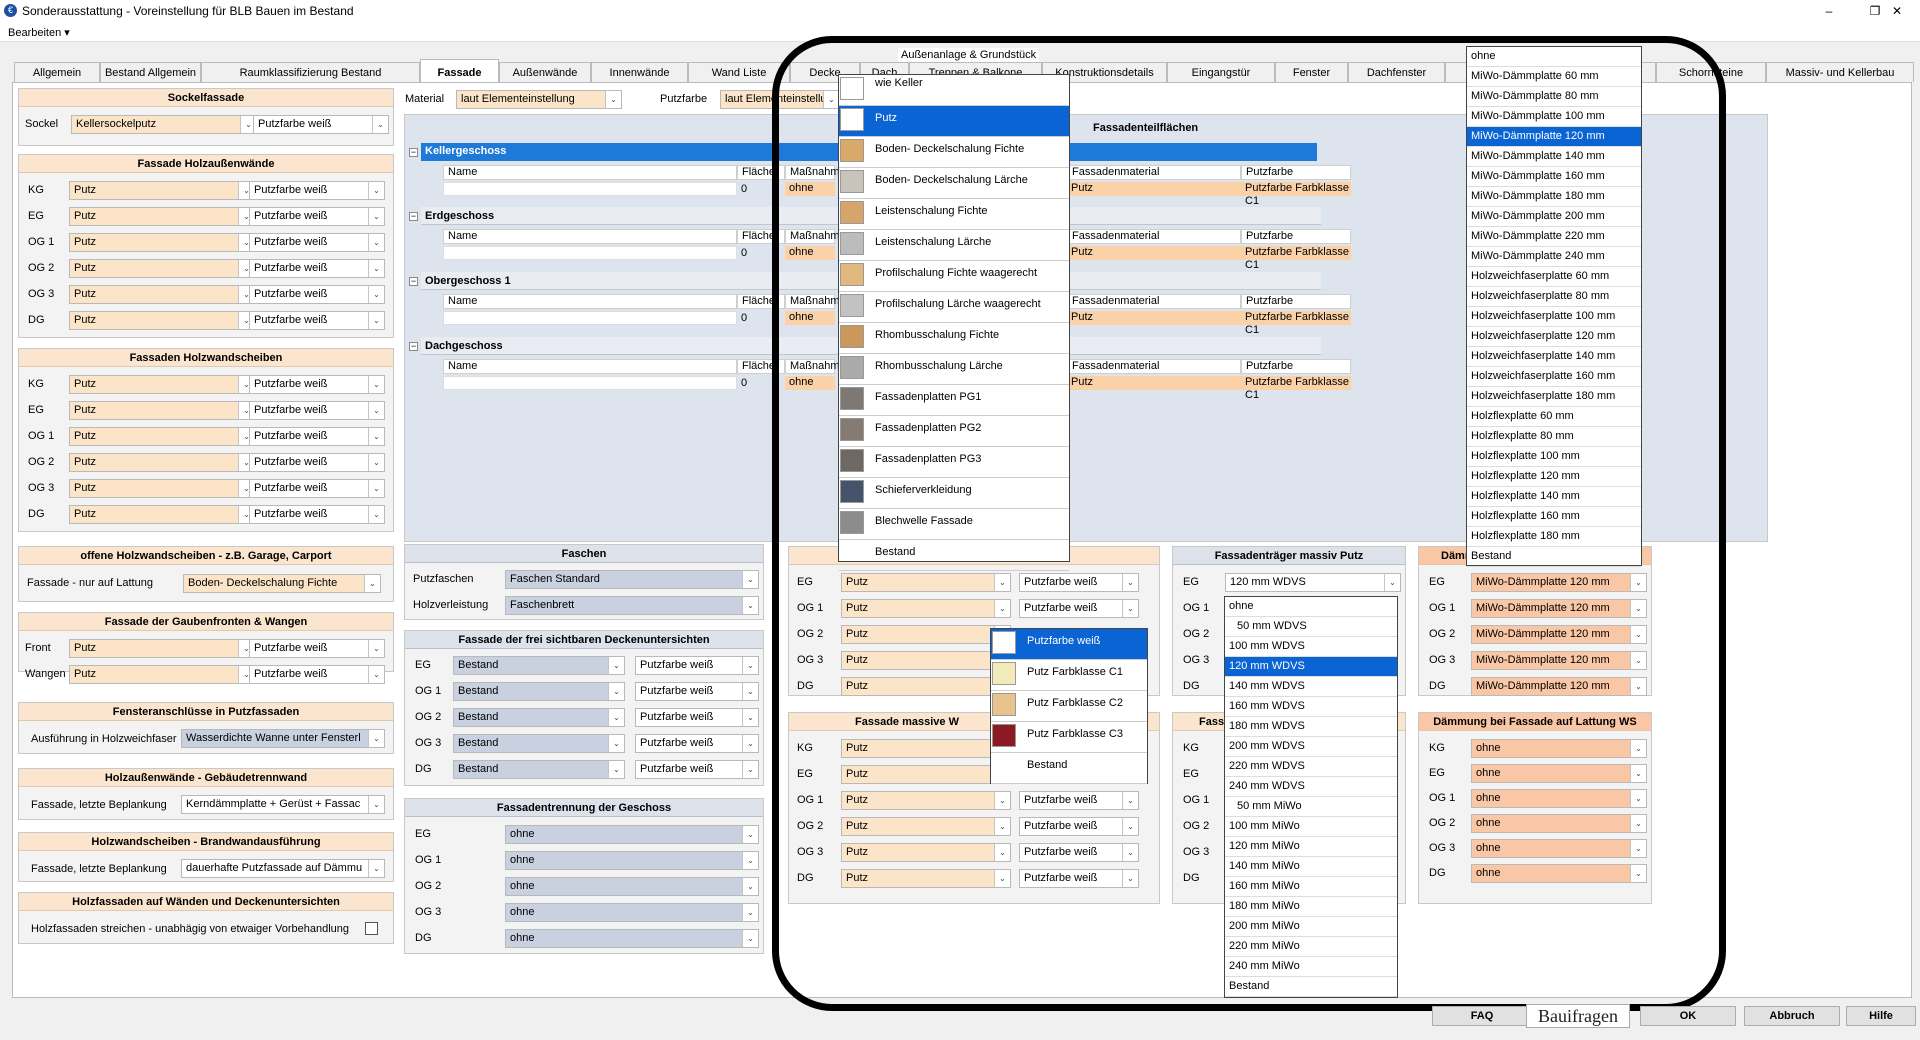 The height and width of the screenshot is (1040, 1920). What do you see at coordinates (1311, 947) in the screenshot?
I see `wdvs-option: 220 mm MiWo` at bounding box center [1311, 947].